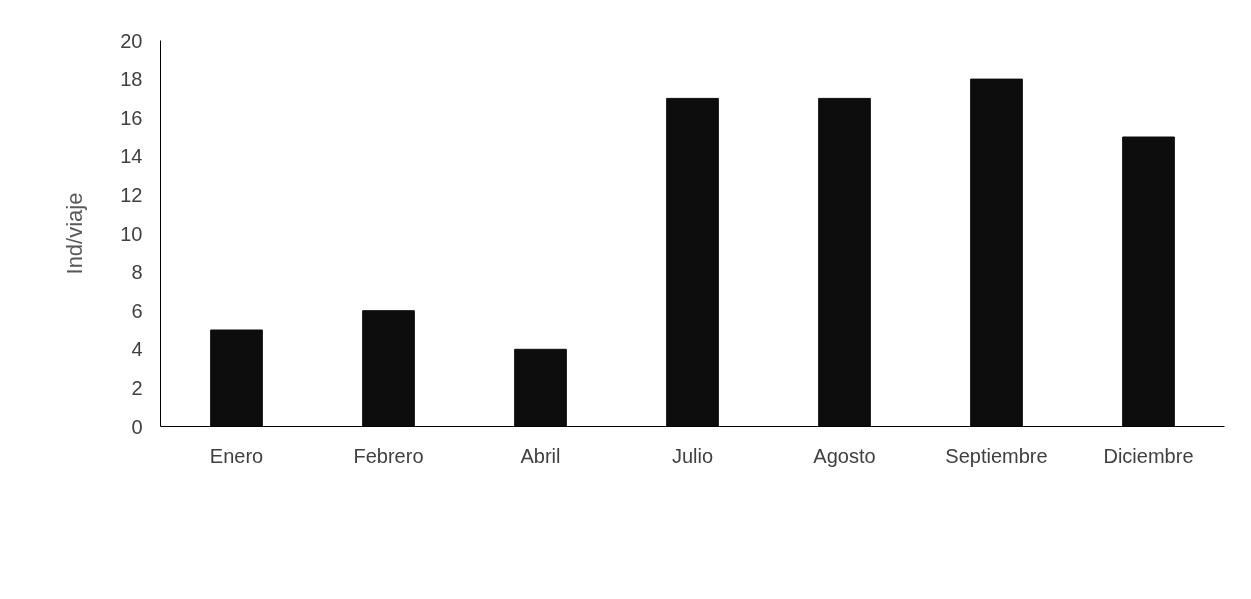 This screenshot has width=1251, height=599. What do you see at coordinates (131, 79) in the screenshot?
I see `y-tick-label: 18` at bounding box center [131, 79].